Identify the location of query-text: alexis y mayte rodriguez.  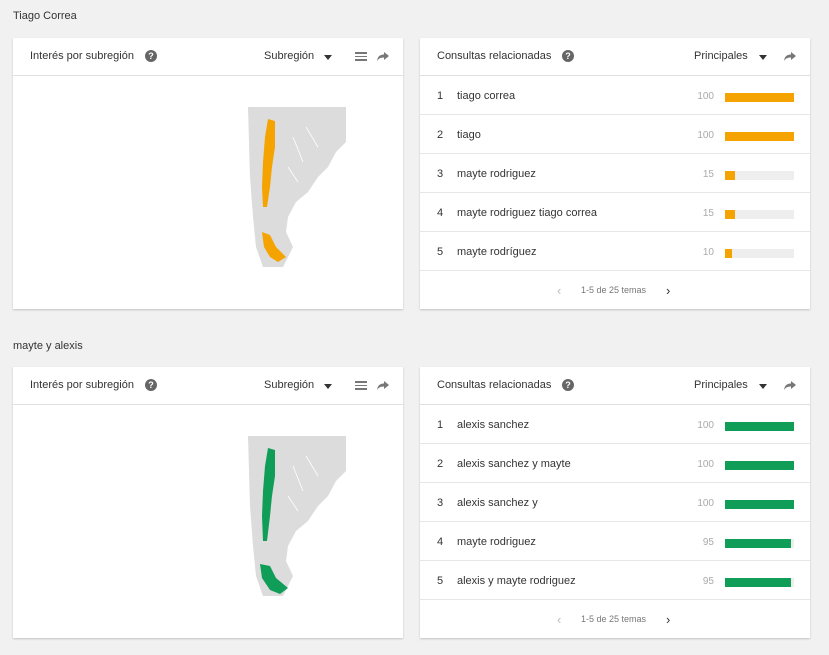
(516, 581).